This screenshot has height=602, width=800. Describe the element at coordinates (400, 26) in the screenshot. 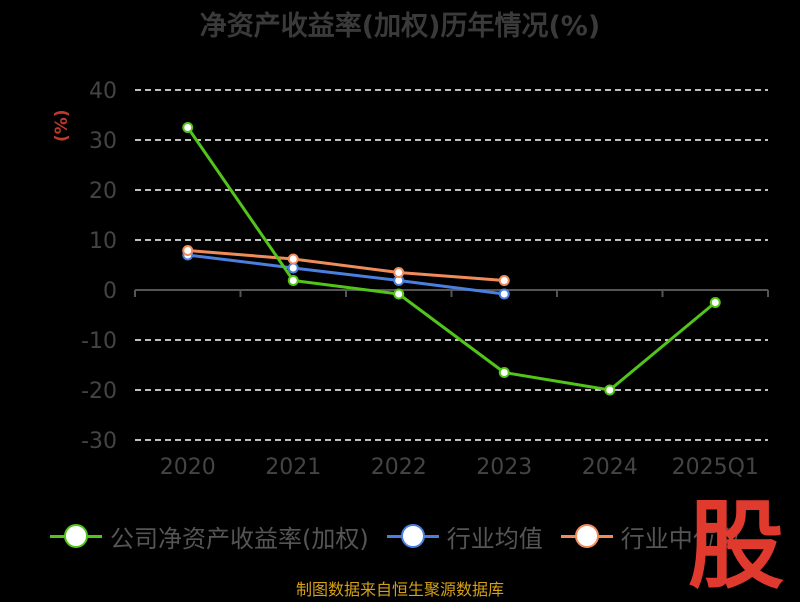

I see `chart-title: 净资产收益率(加权)历年情况(%)` at that location.